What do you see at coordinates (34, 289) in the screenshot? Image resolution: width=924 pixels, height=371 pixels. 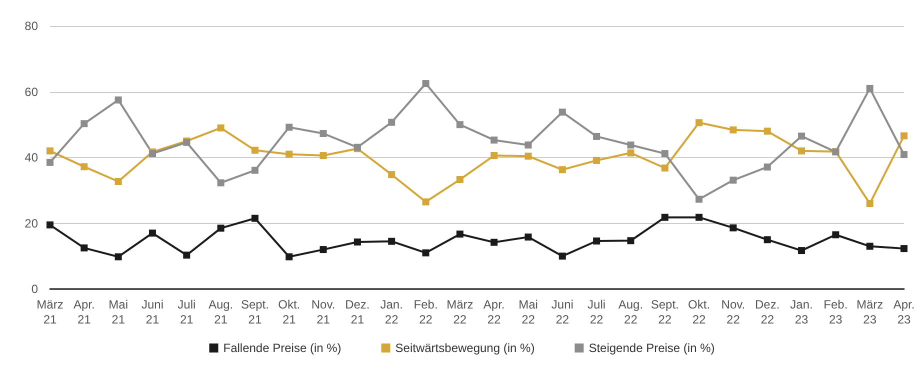 I see `y-tick-label: 0` at bounding box center [34, 289].